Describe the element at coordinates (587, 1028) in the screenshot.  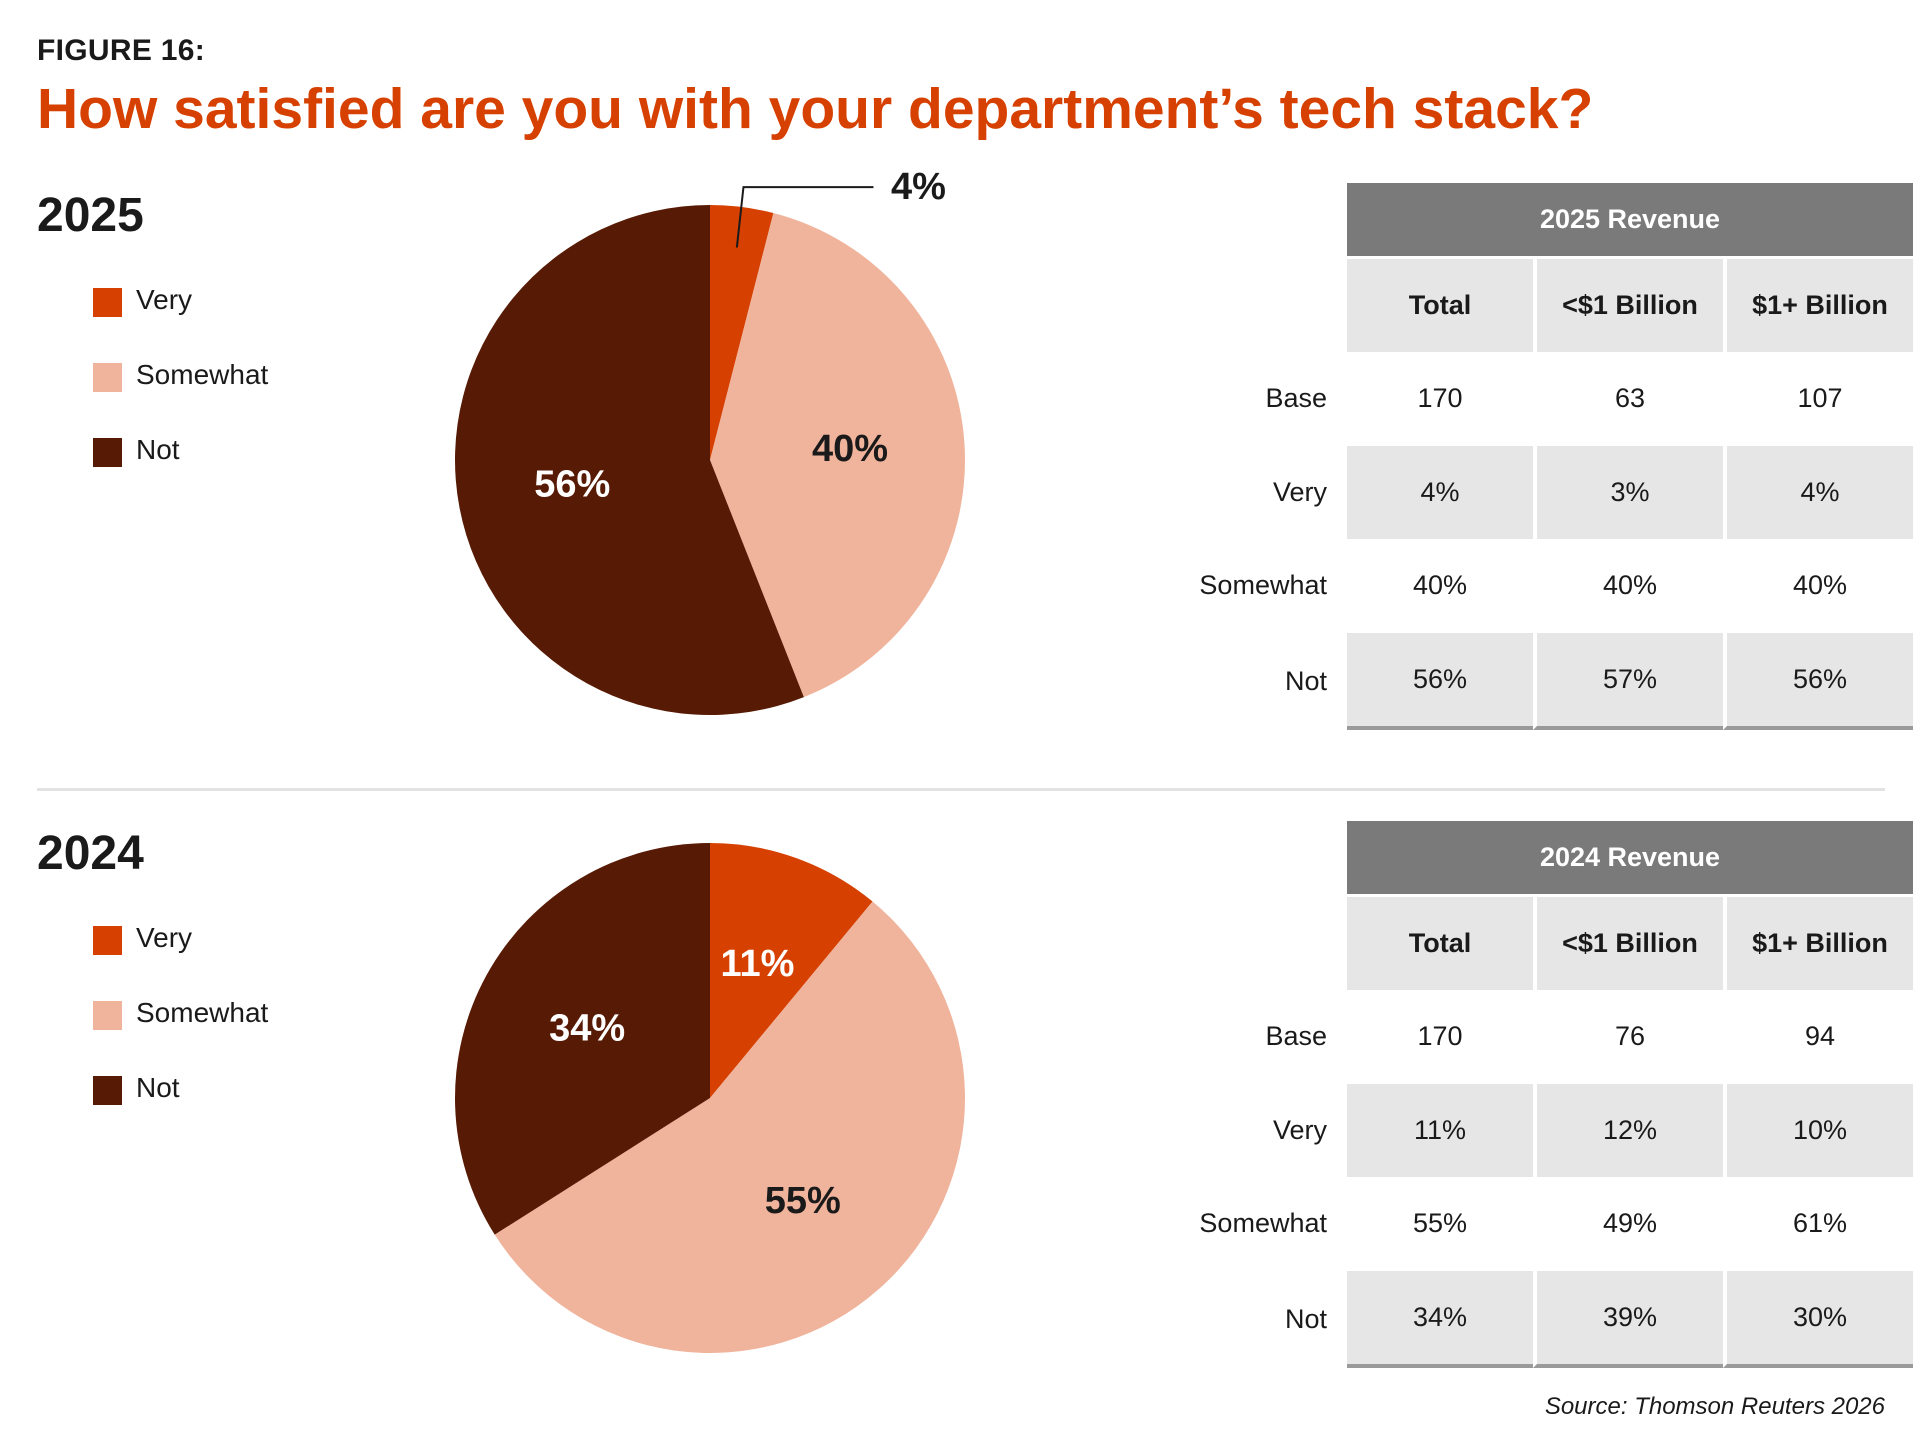
I see `pie-data-label: 34%` at that location.